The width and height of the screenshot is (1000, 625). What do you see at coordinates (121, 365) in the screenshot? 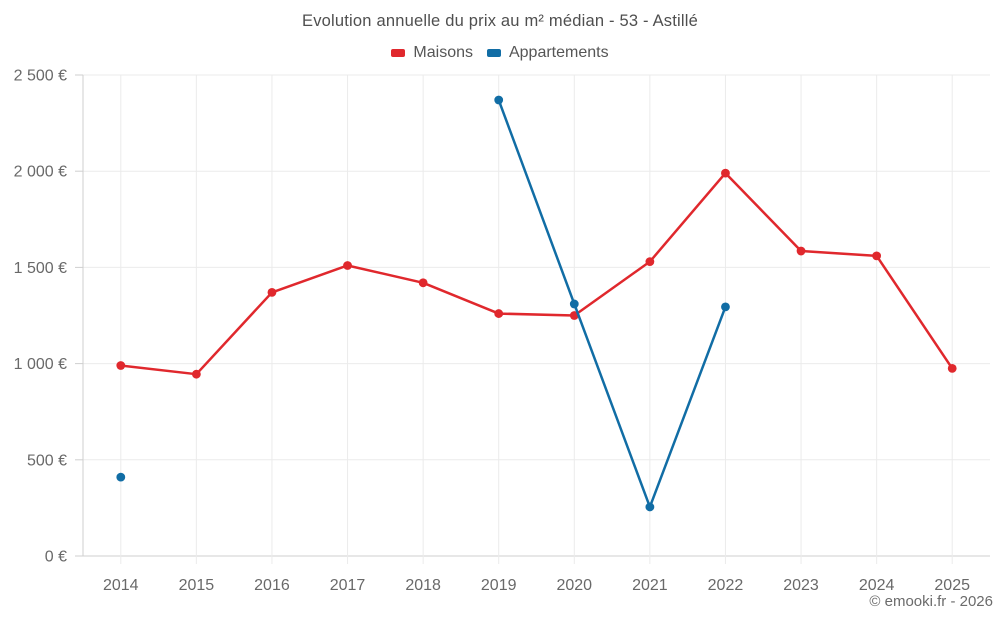
I see `data-point-maisons-2014` at bounding box center [121, 365].